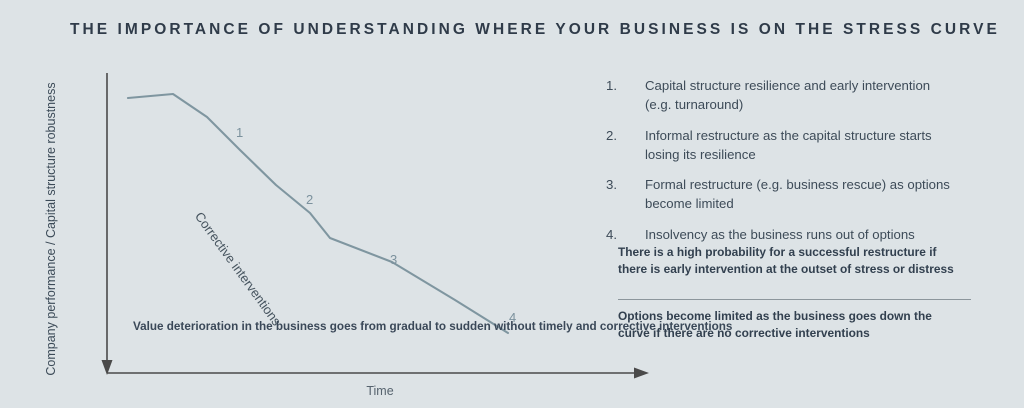 The height and width of the screenshot is (408, 1024). What do you see at coordinates (378, 373) in the screenshot?
I see `x-axis` at bounding box center [378, 373].